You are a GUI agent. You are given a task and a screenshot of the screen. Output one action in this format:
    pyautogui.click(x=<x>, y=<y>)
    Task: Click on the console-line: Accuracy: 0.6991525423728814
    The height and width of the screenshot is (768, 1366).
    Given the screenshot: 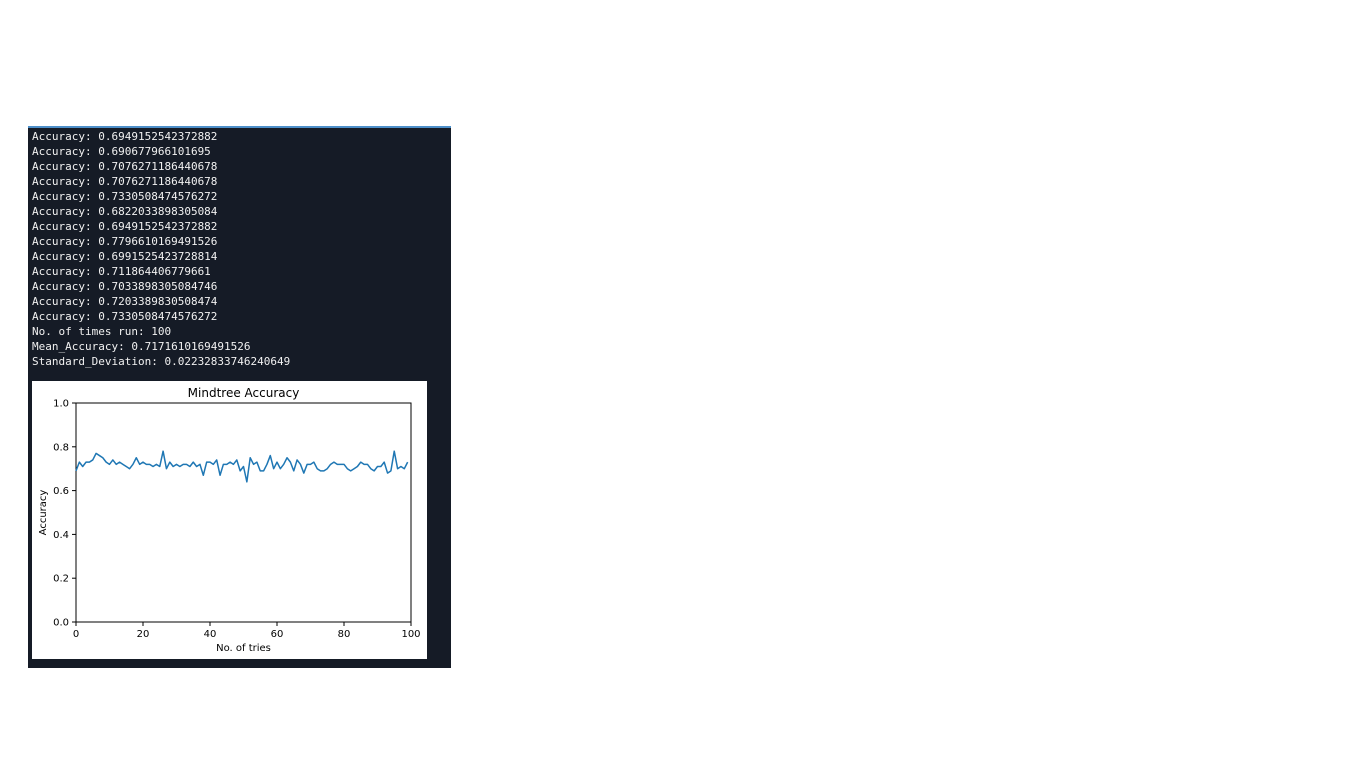 What is the action you would take?
    pyautogui.click(x=125, y=256)
    